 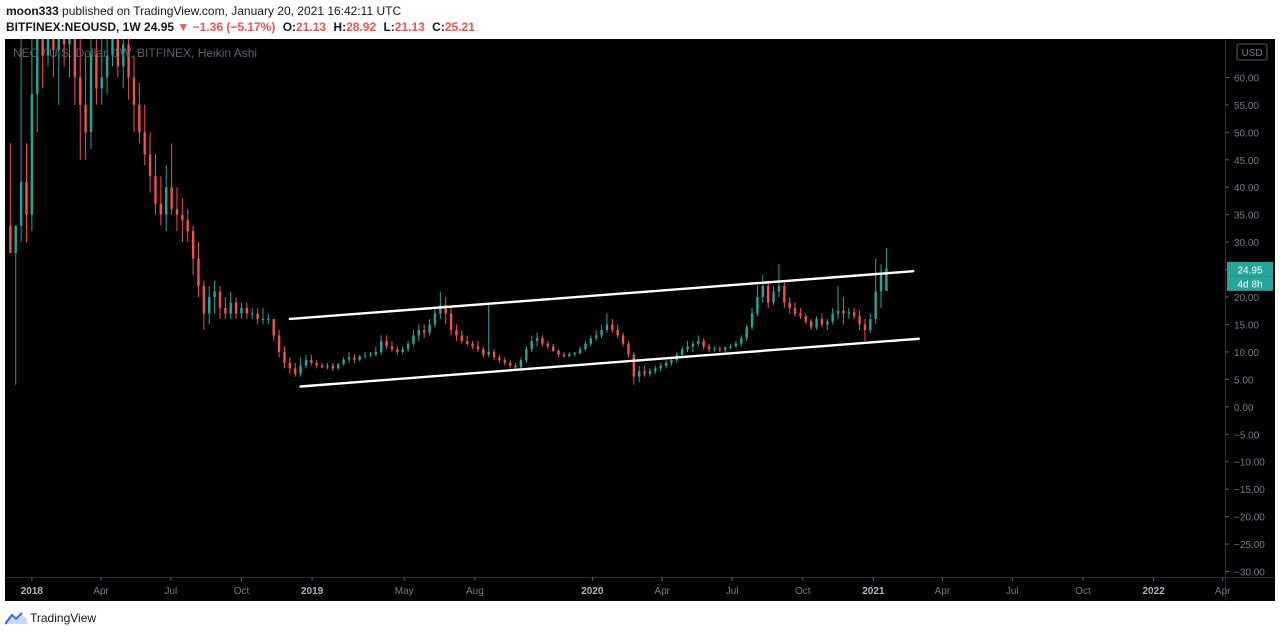 What do you see at coordinates (1251, 53) in the screenshot?
I see `currency-label: USD` at bounding box center [1251, 53].